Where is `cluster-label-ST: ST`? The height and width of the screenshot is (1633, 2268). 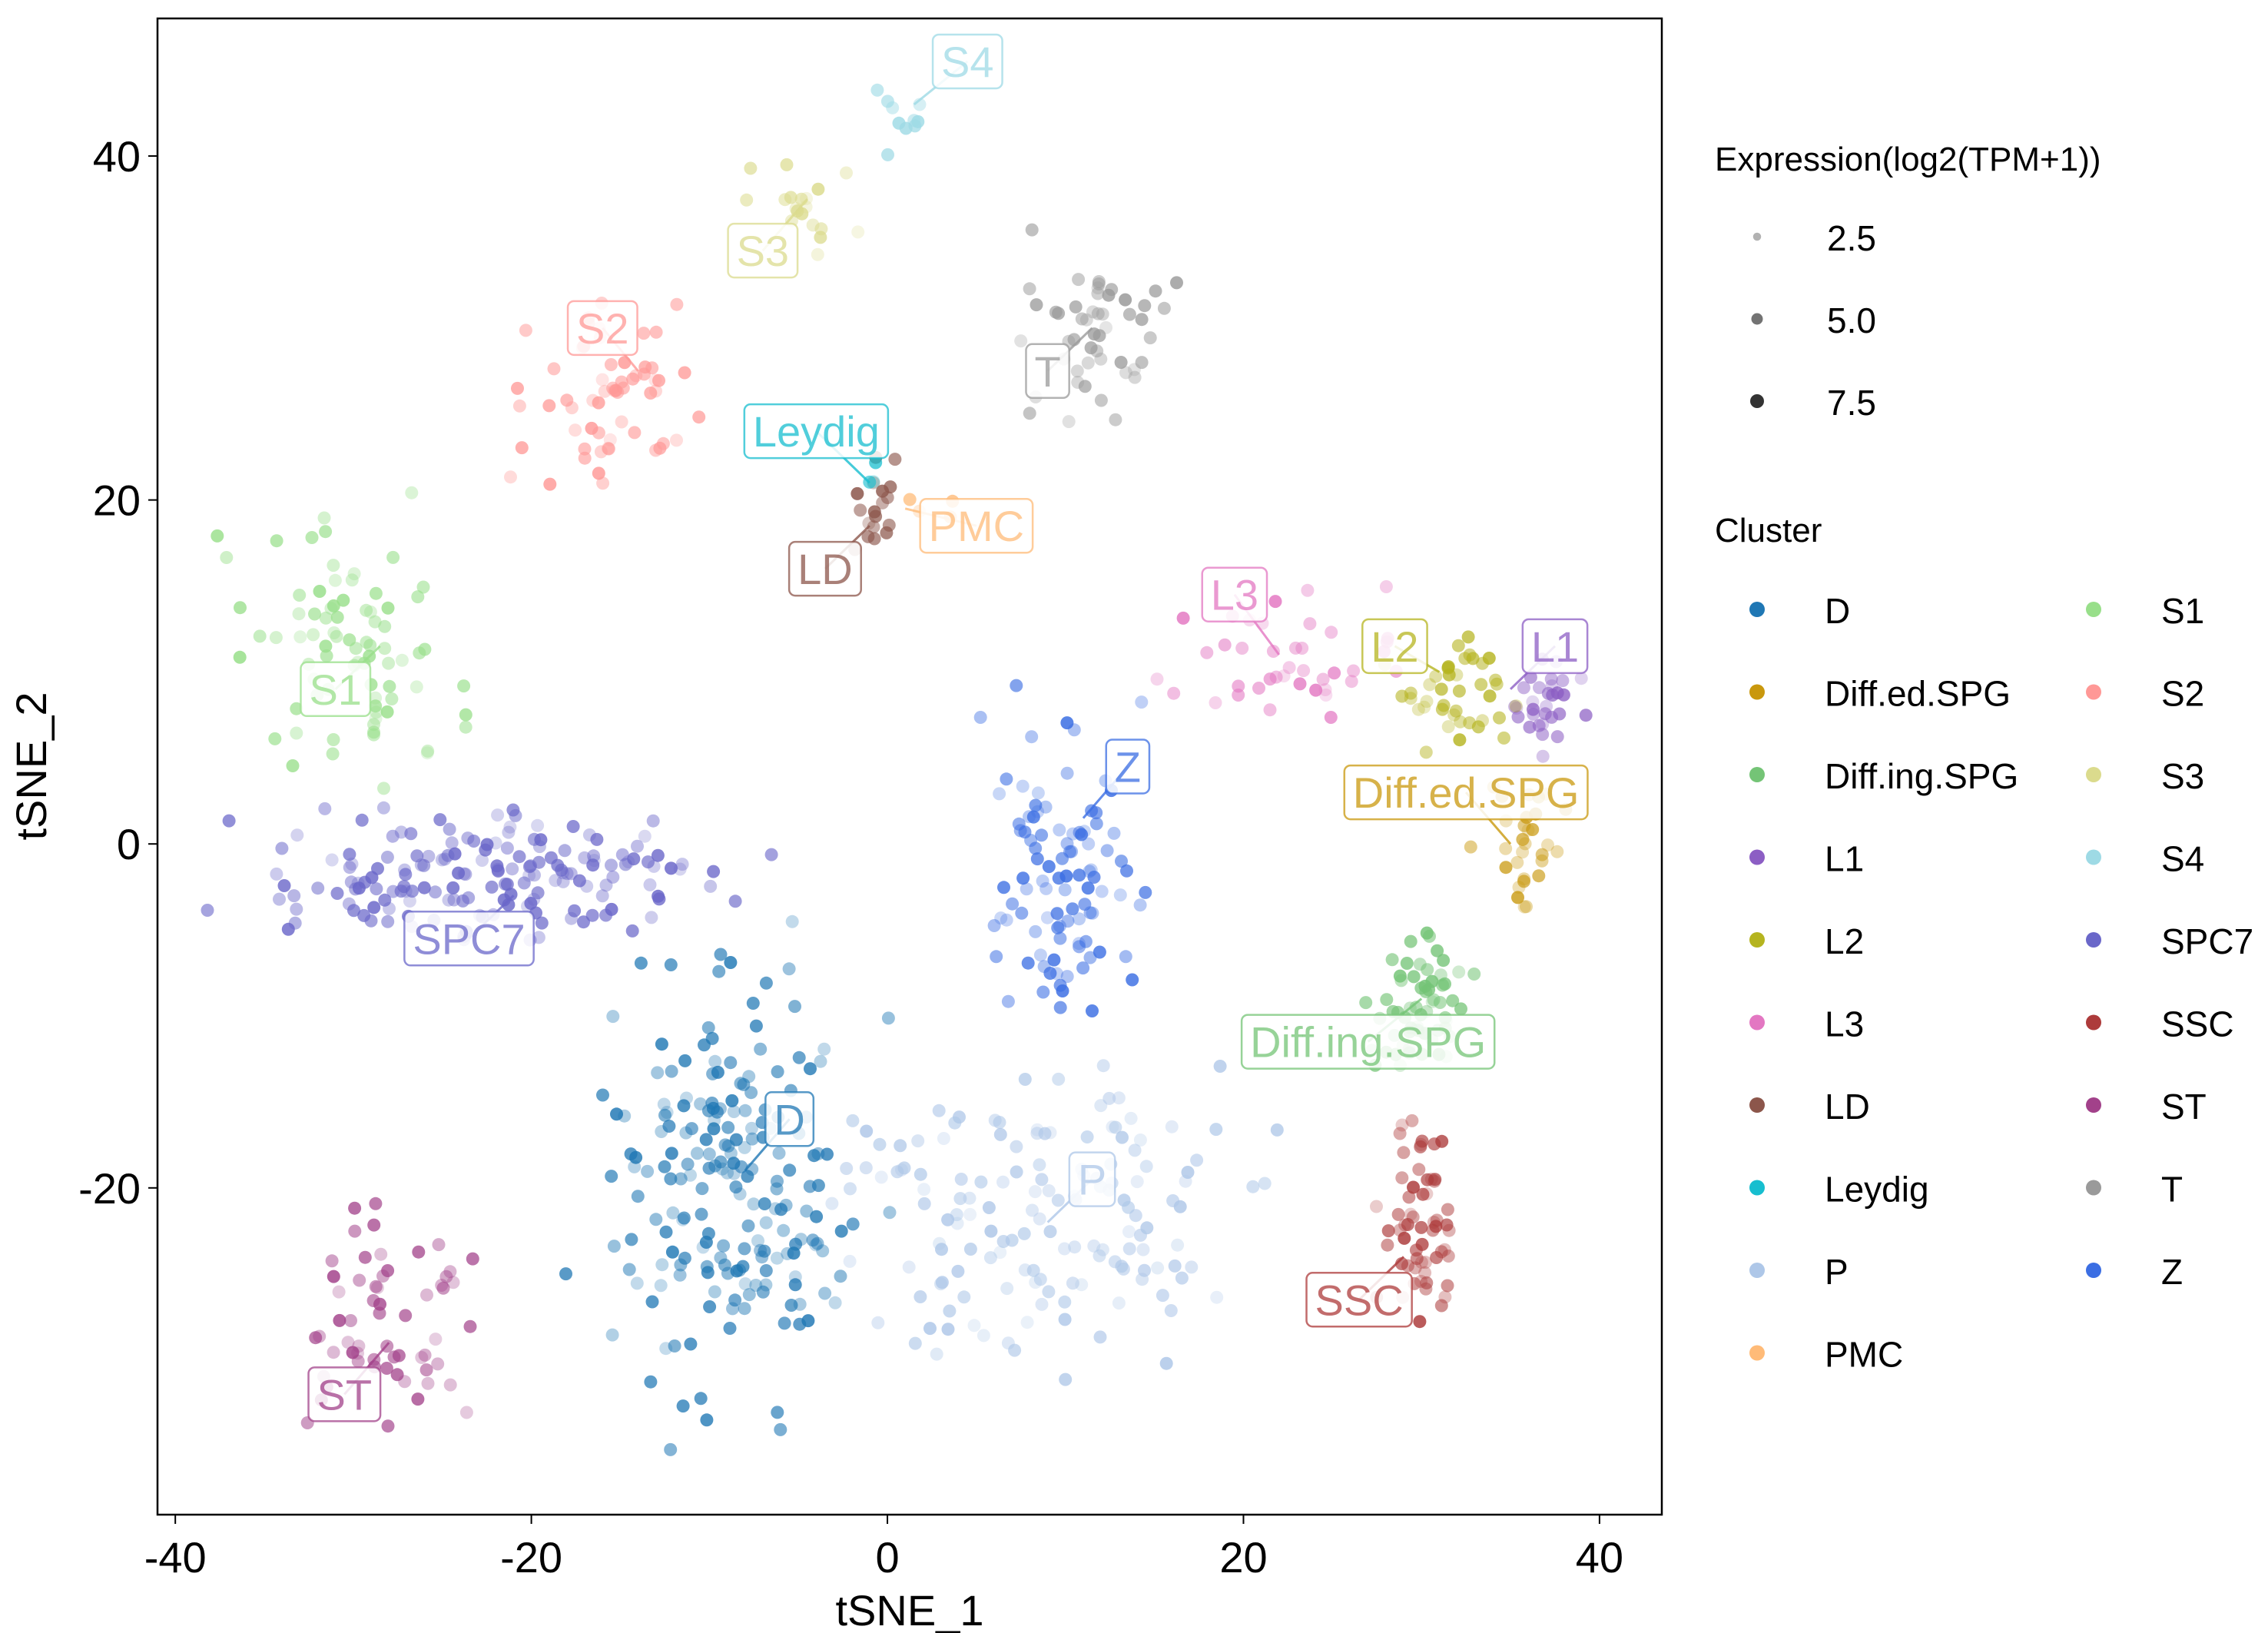 cluster-label-ST: ST is located at coordinates (349, 1382).